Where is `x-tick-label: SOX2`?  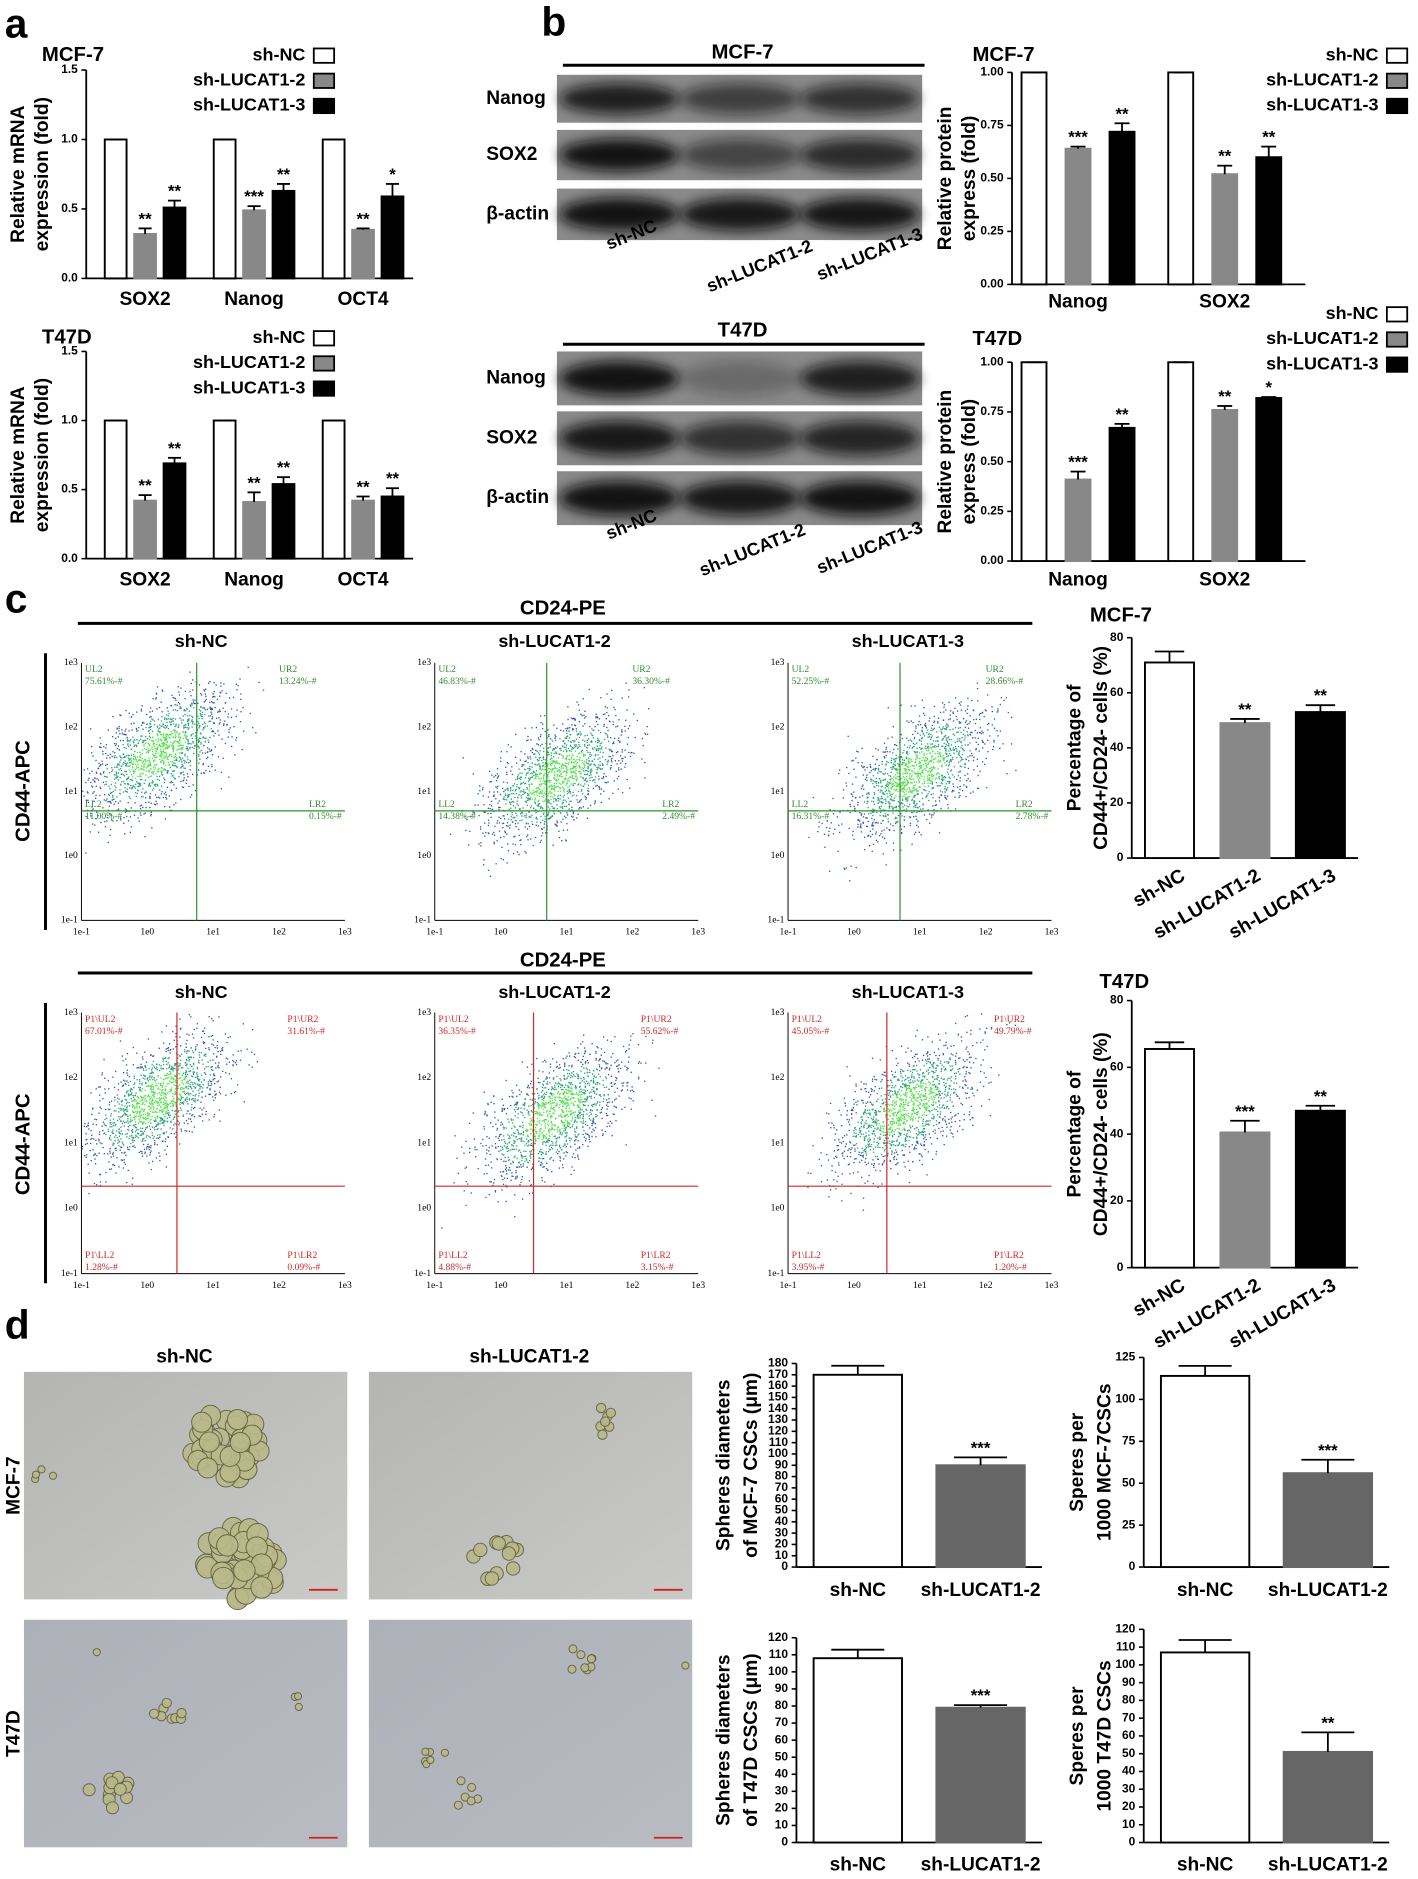 x-tick-label: SOX2 is located at coordinates (145, 579).